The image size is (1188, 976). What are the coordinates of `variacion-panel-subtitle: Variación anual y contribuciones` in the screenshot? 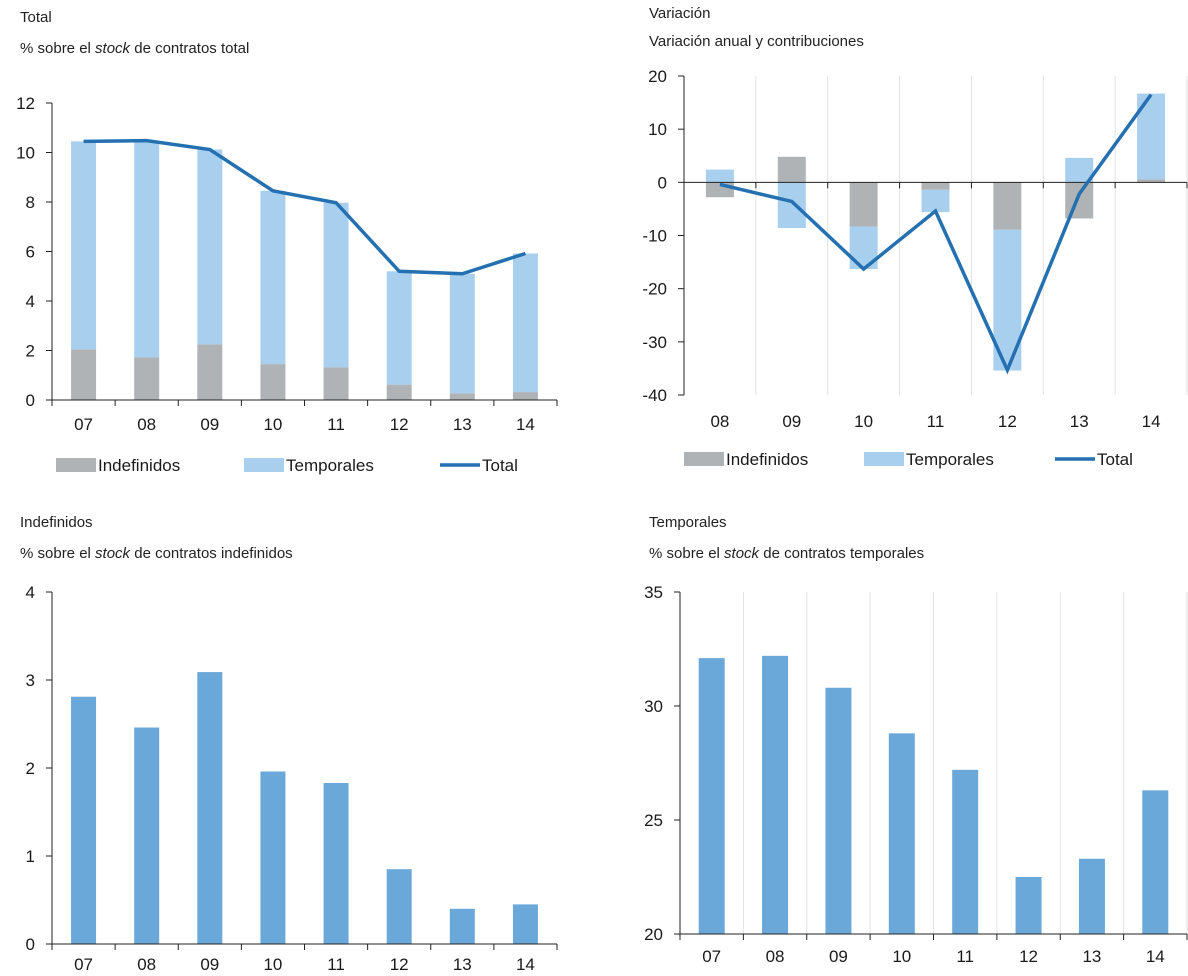 It's located at (756, 41).